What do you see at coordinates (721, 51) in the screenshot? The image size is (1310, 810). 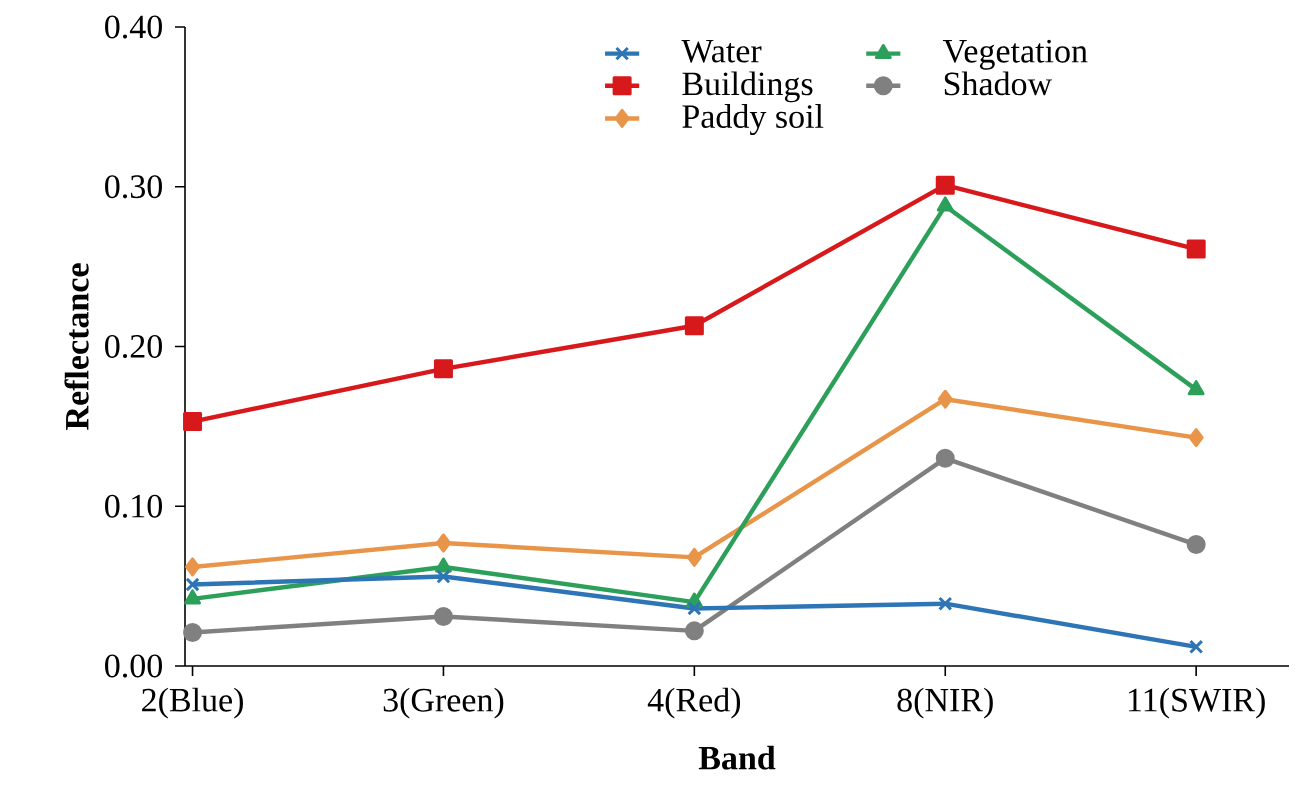 I see `legend-label: Water` at bounding box center [721, 51].